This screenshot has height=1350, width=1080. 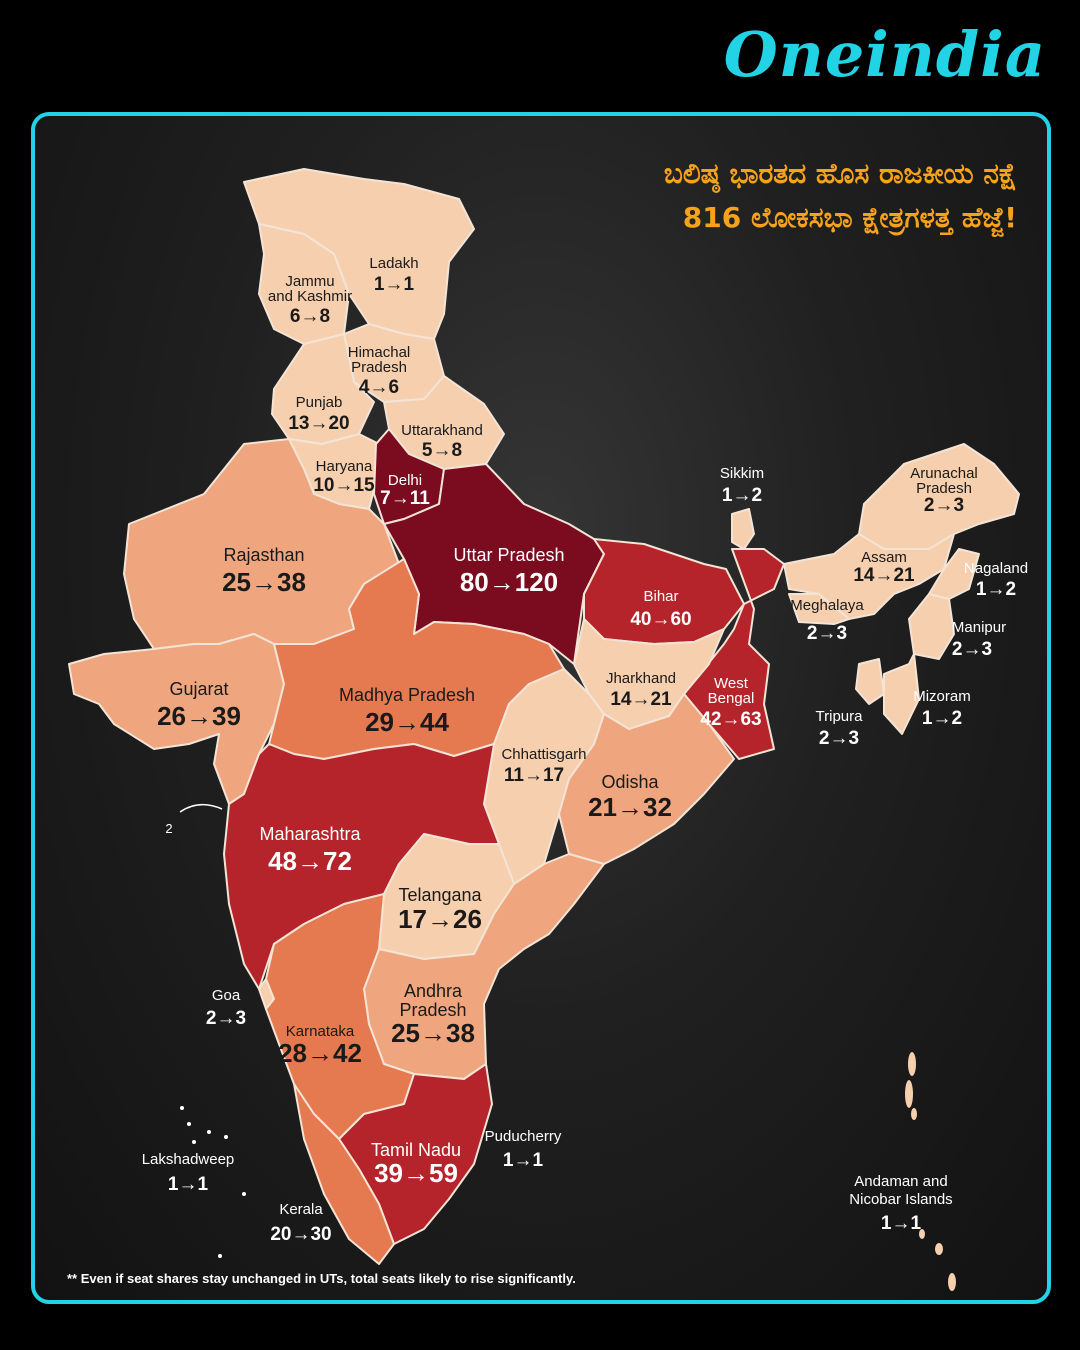 I want to click on label-jharkhand: Jharkhand, so click(x=641, y=678).